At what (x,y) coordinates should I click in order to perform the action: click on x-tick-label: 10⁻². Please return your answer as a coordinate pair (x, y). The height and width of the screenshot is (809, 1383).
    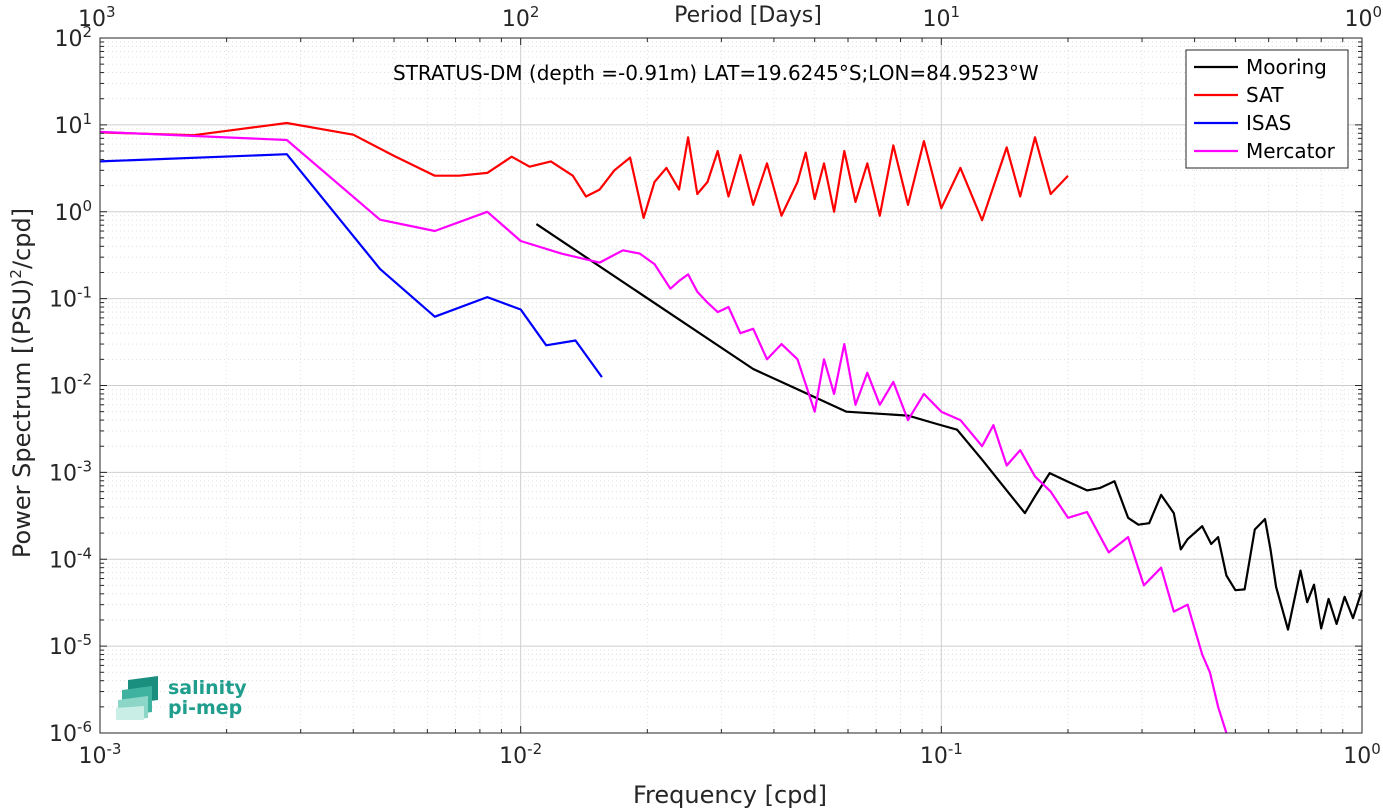
    Looking at the image, I should click on (520, 754).